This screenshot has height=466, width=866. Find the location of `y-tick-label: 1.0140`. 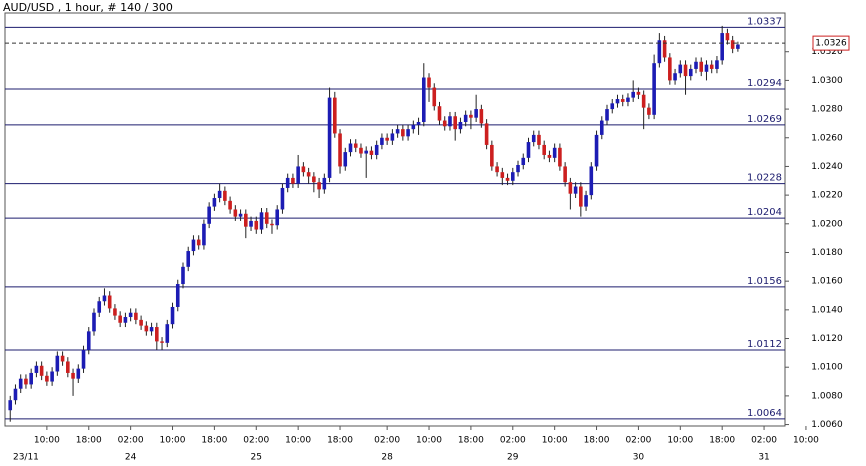

y-tick-label: 1.0140 is located at coordinates (827, 310).